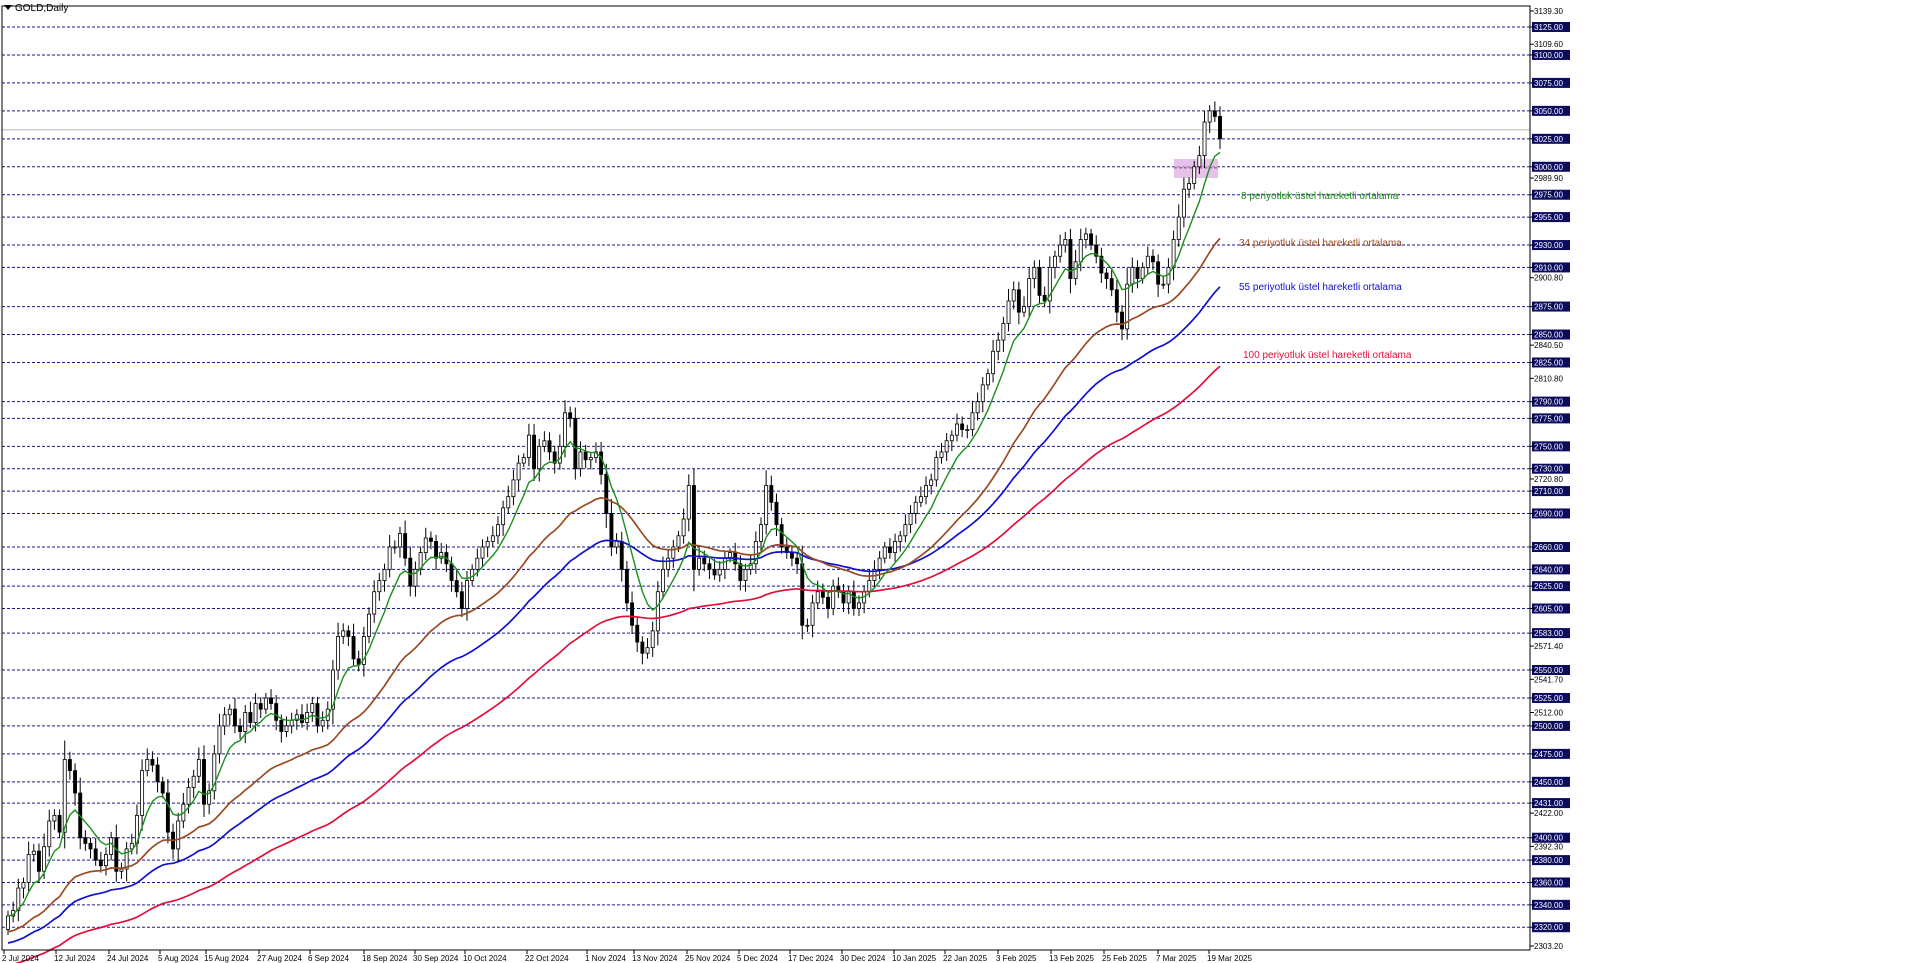  I want to click on x-tick-label-12: 13 Nov 2024, so click(655, 958).